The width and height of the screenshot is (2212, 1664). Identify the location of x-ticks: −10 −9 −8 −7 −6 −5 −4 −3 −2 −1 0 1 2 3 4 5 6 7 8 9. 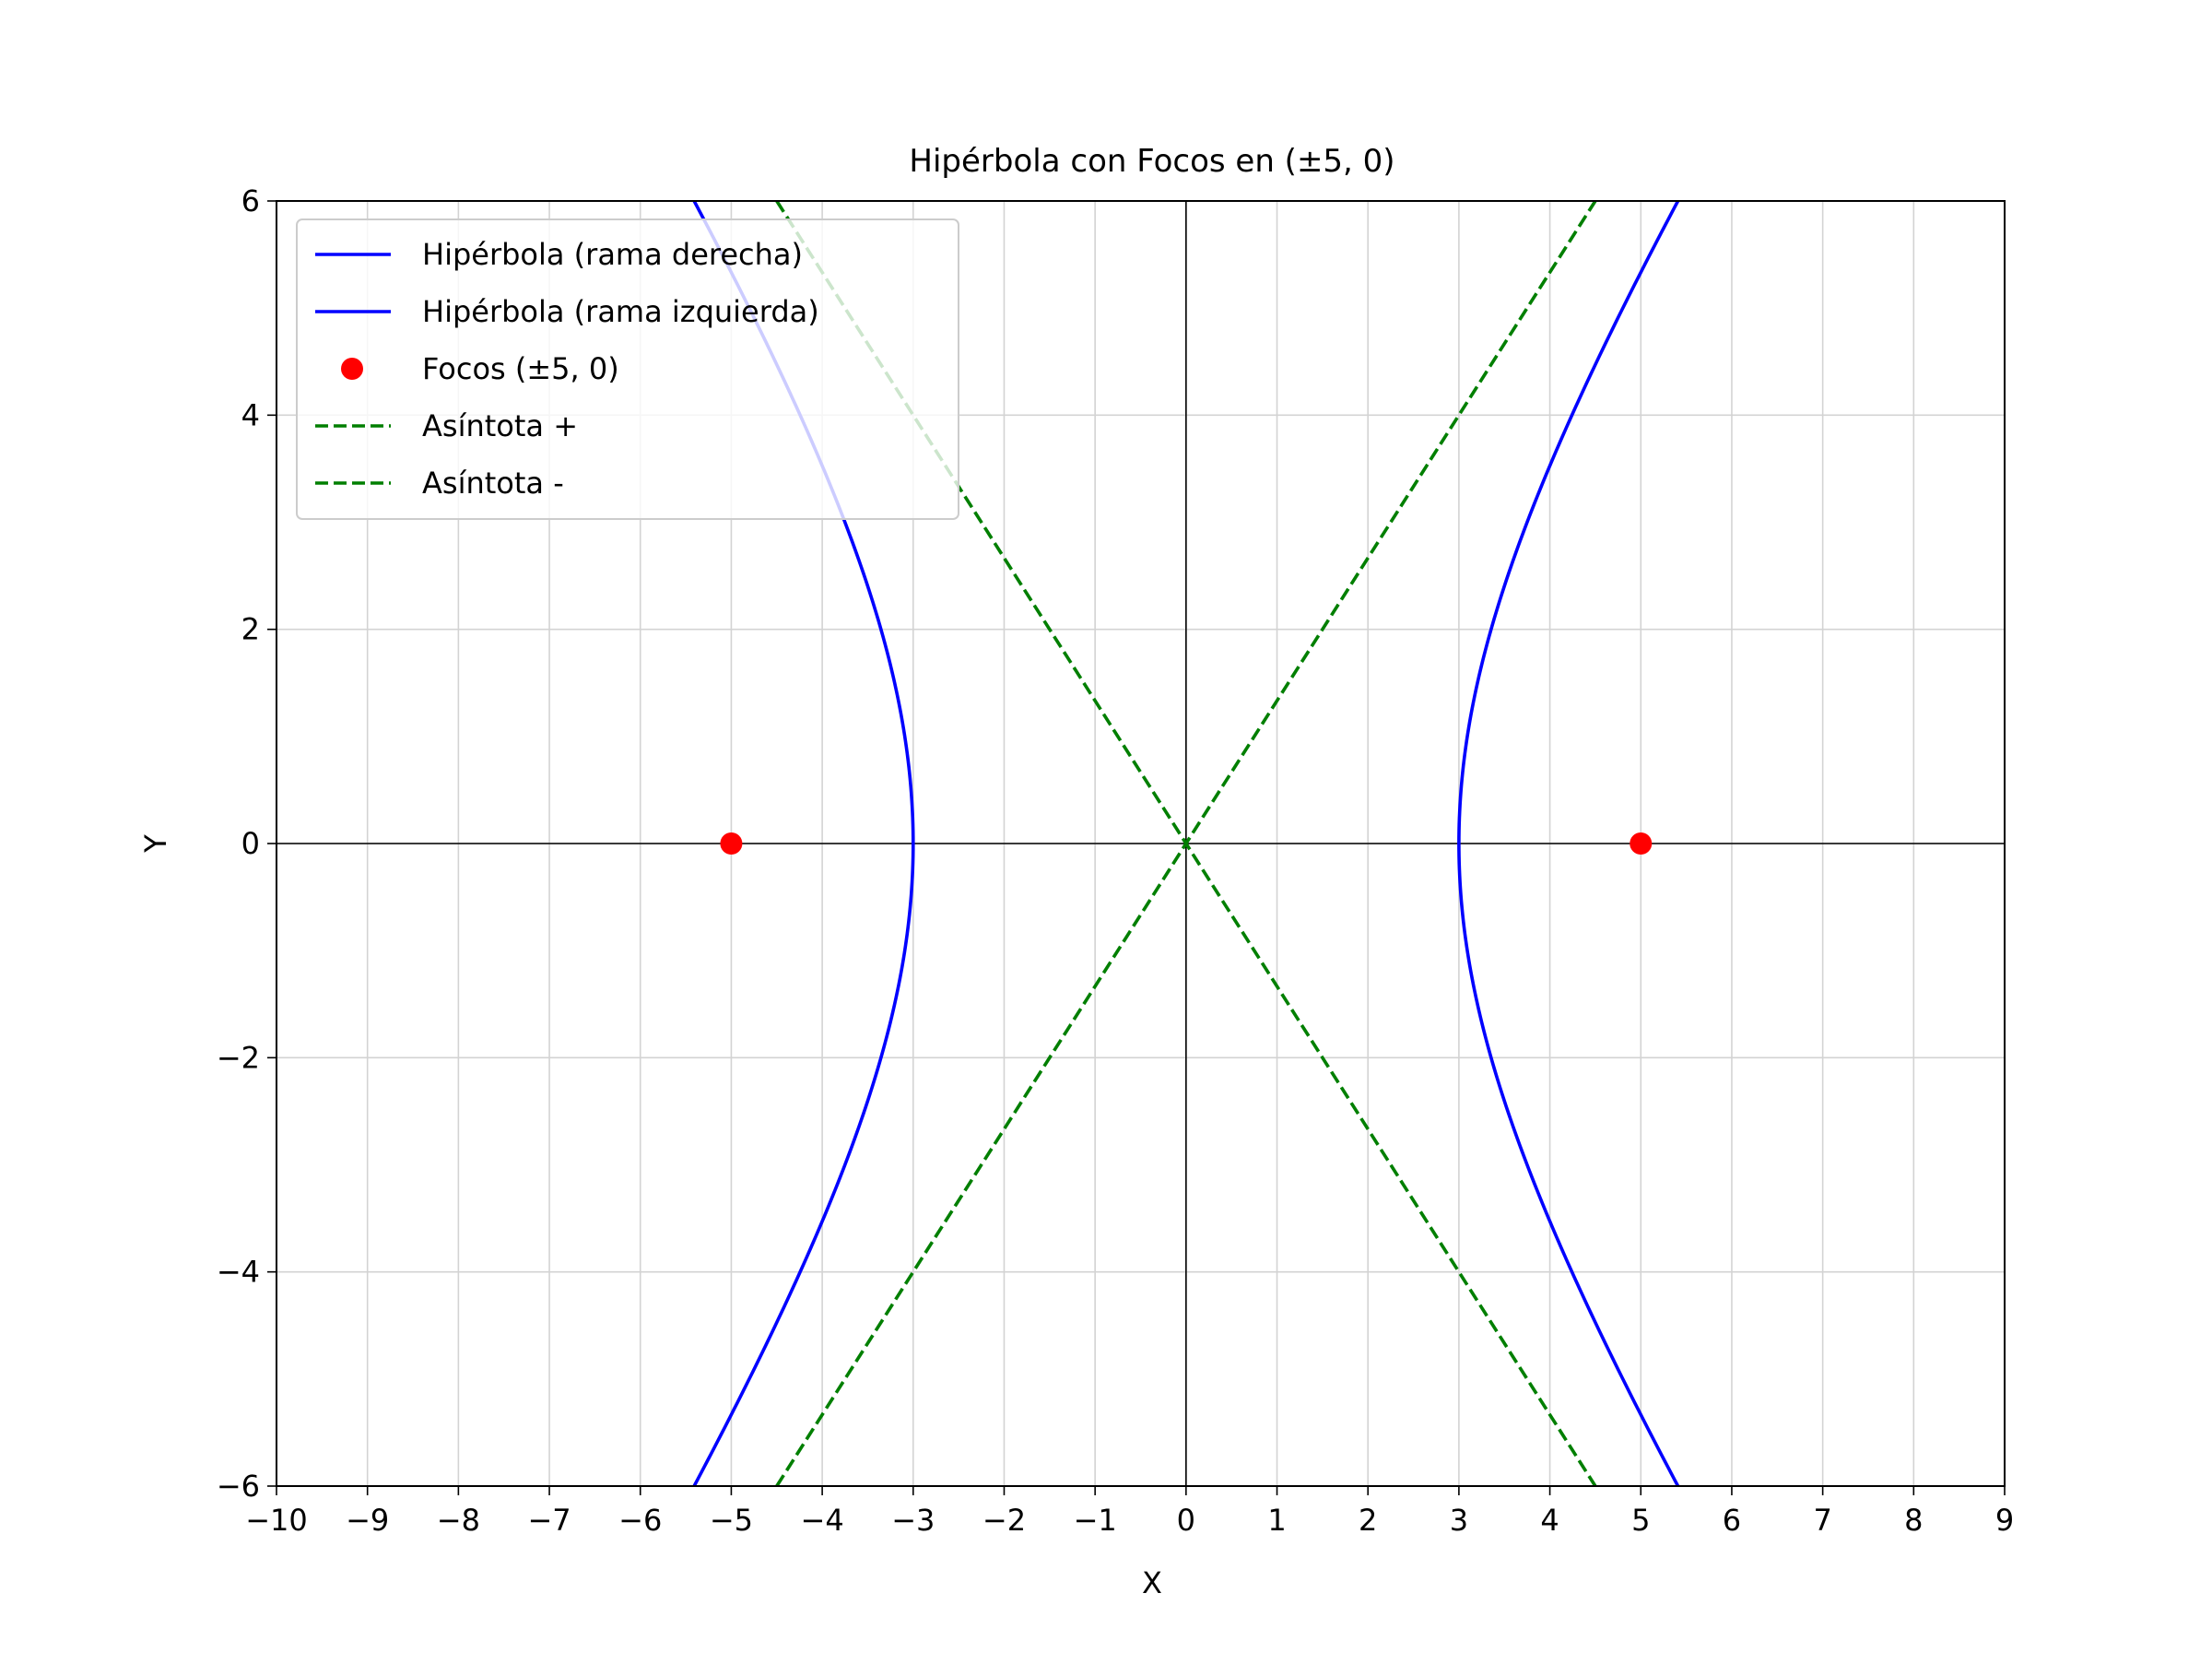
(1129, 1512).